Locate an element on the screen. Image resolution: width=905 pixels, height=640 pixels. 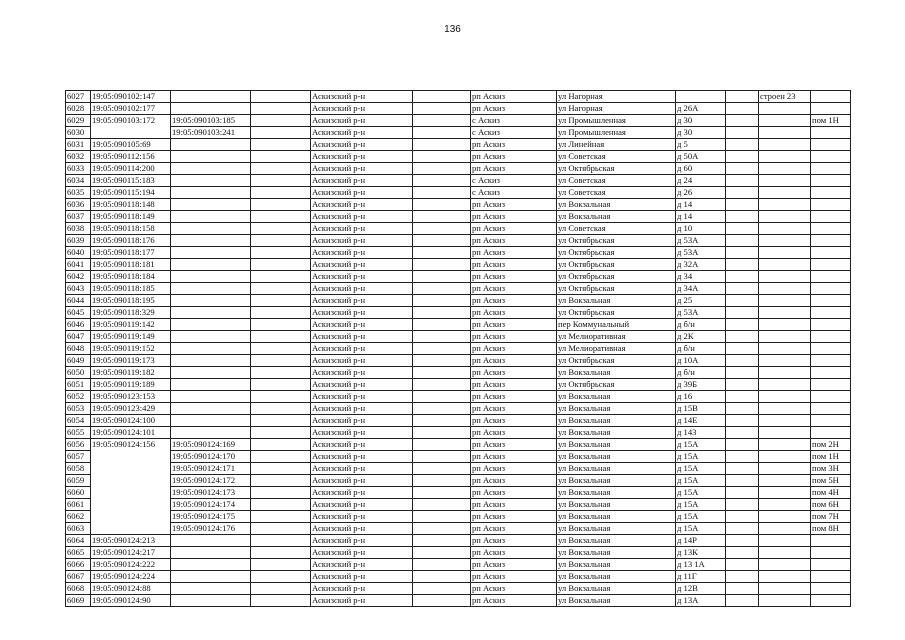
house-cell: д 30 is located at coordinates (700, 132).